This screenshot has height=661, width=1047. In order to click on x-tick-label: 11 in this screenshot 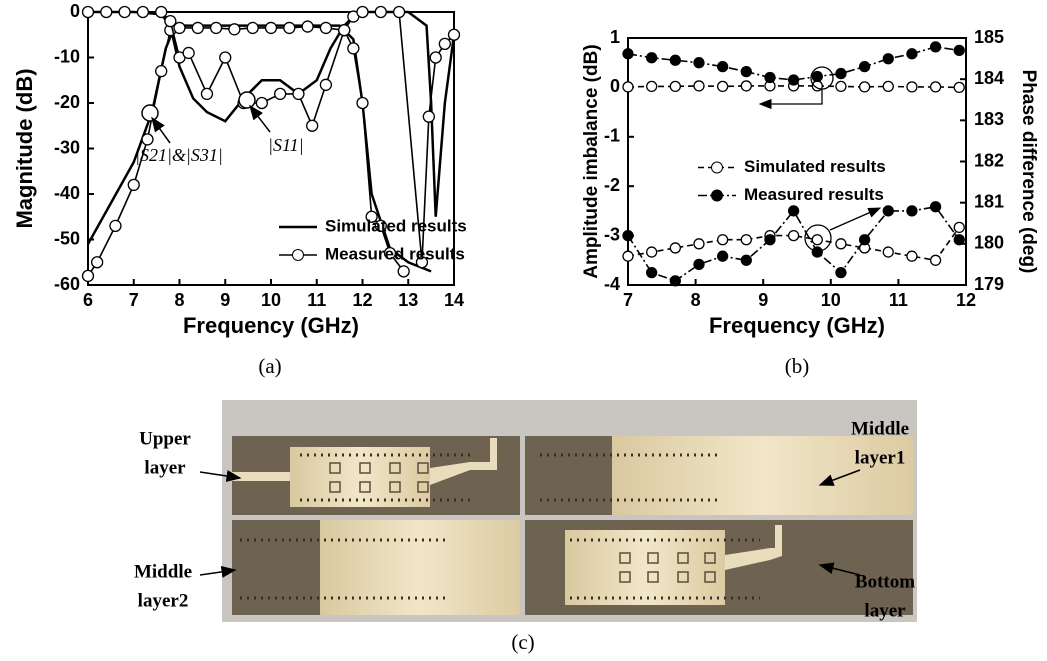, I will do `click(898, 300)`.